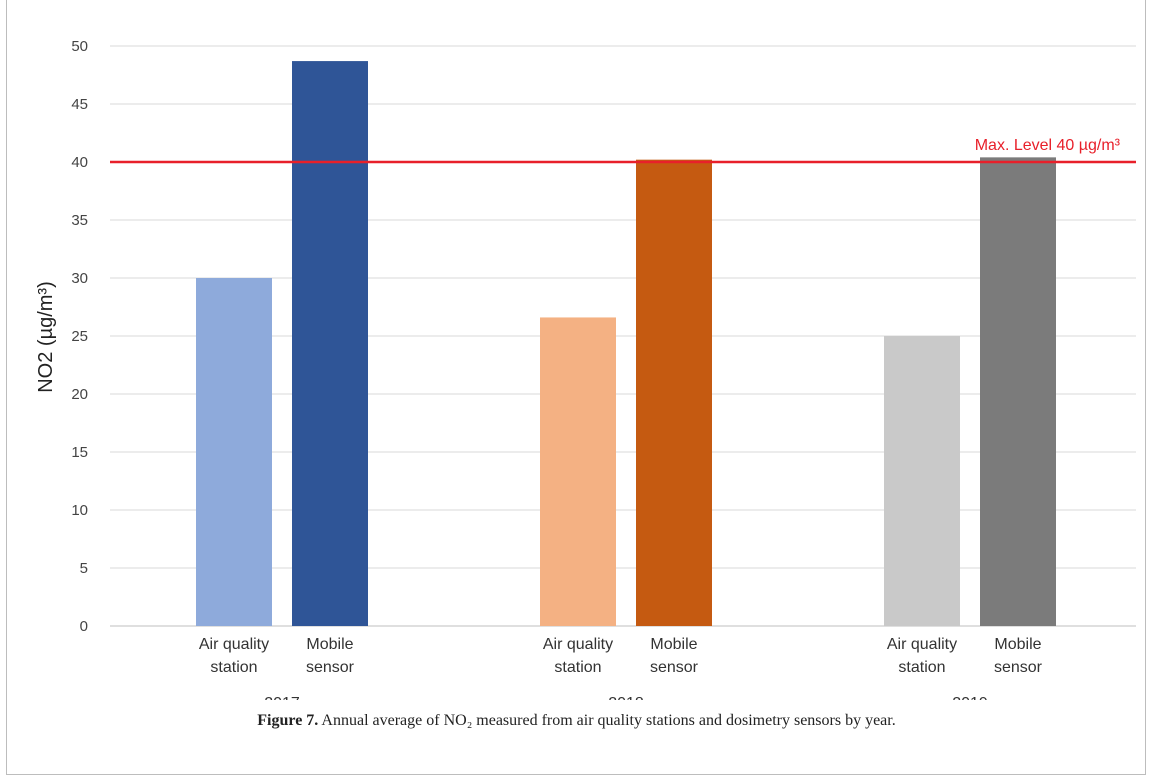 The width and height of the screenshot is (1153, 776). What do you see at coordinates (330, 343) in the screenshot?
I see `bar-2017-mobile-sensor` at bounding box center [330, 343].